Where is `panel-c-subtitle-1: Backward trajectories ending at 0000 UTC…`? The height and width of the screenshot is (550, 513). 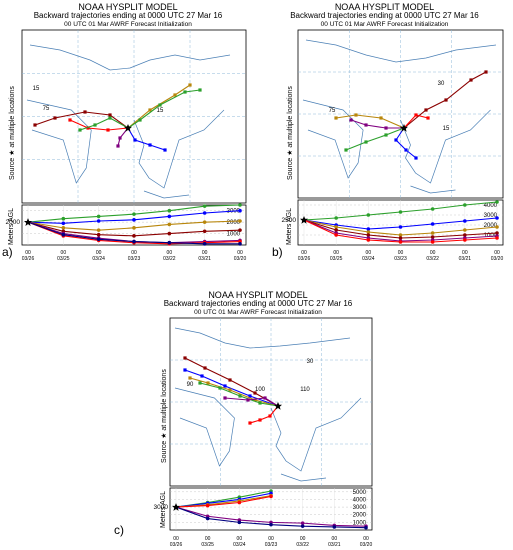 panel-c-subtitle-1: Backward trajectories ending at 0000 UTC… is located at coordinates (258, 303).